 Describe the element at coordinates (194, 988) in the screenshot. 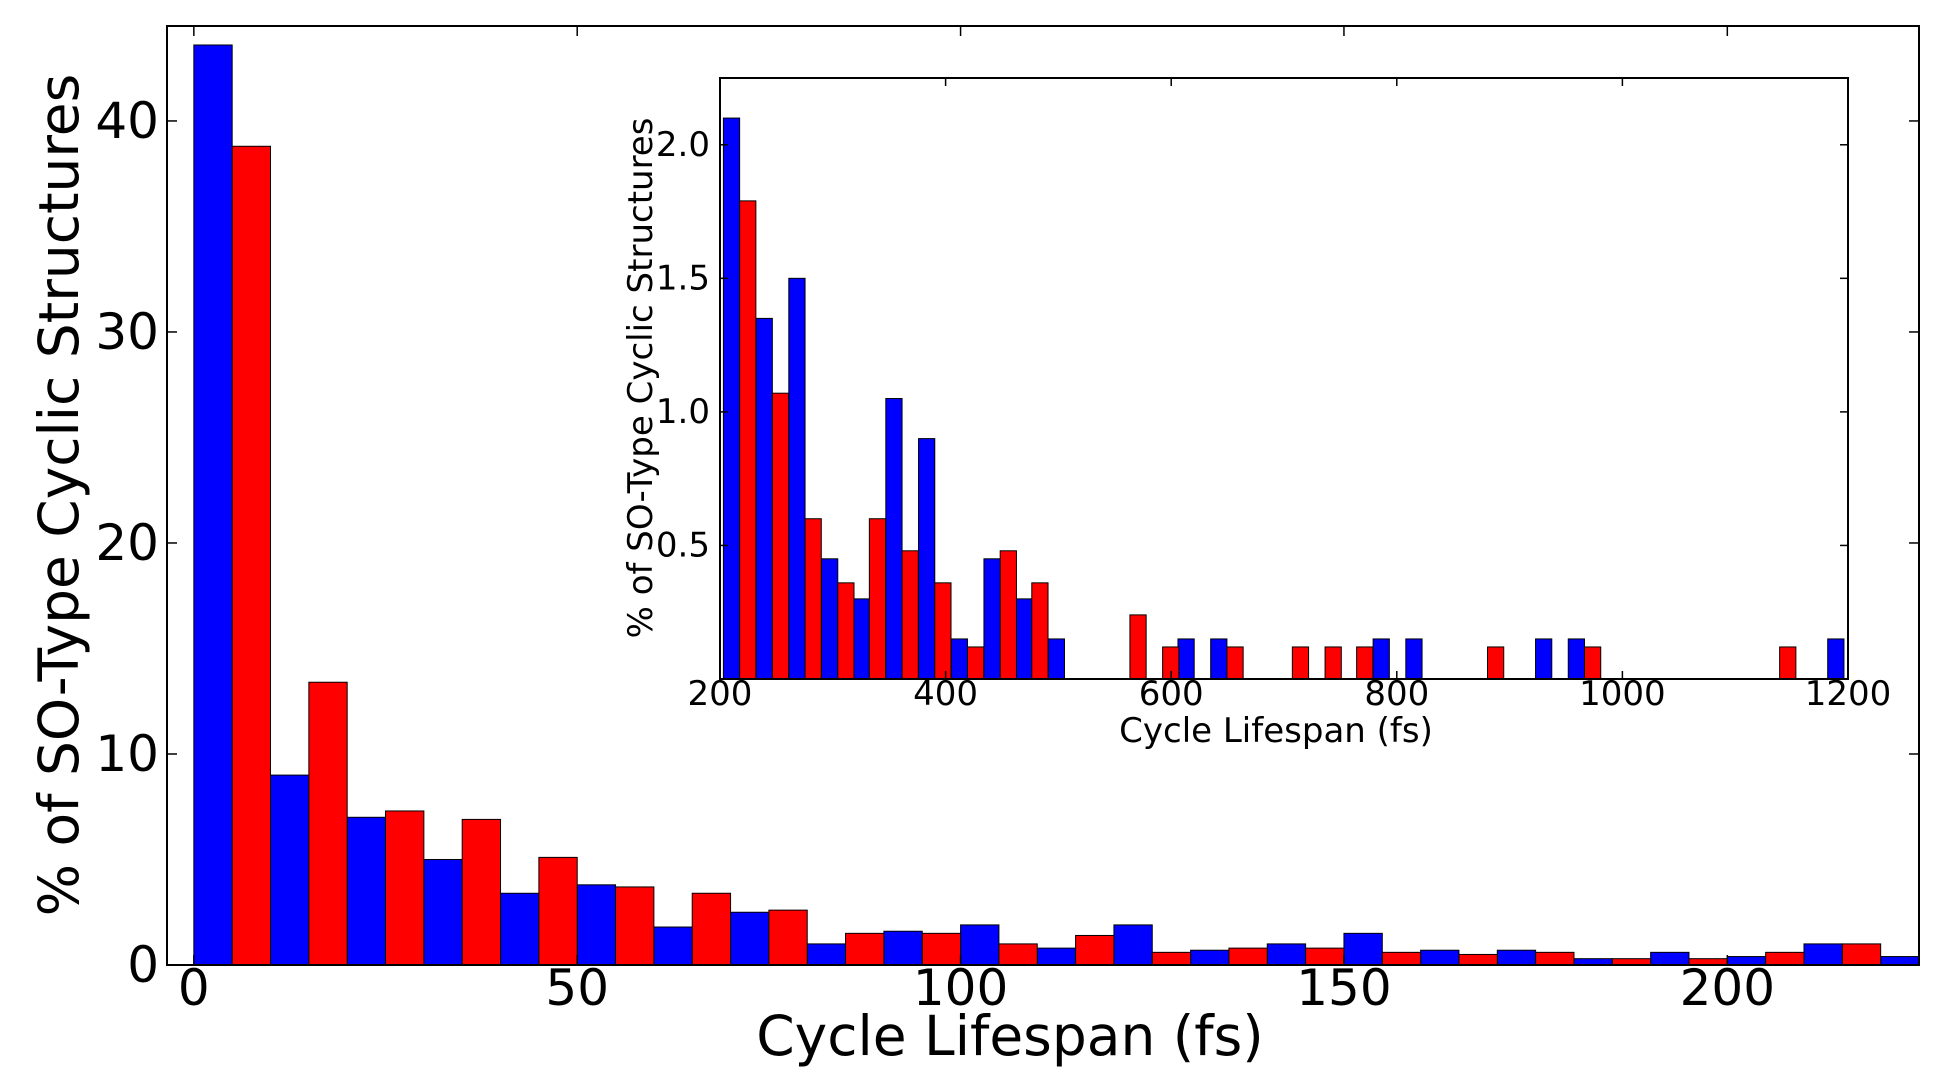

I see `main-x-tick-label: 0` at that location.